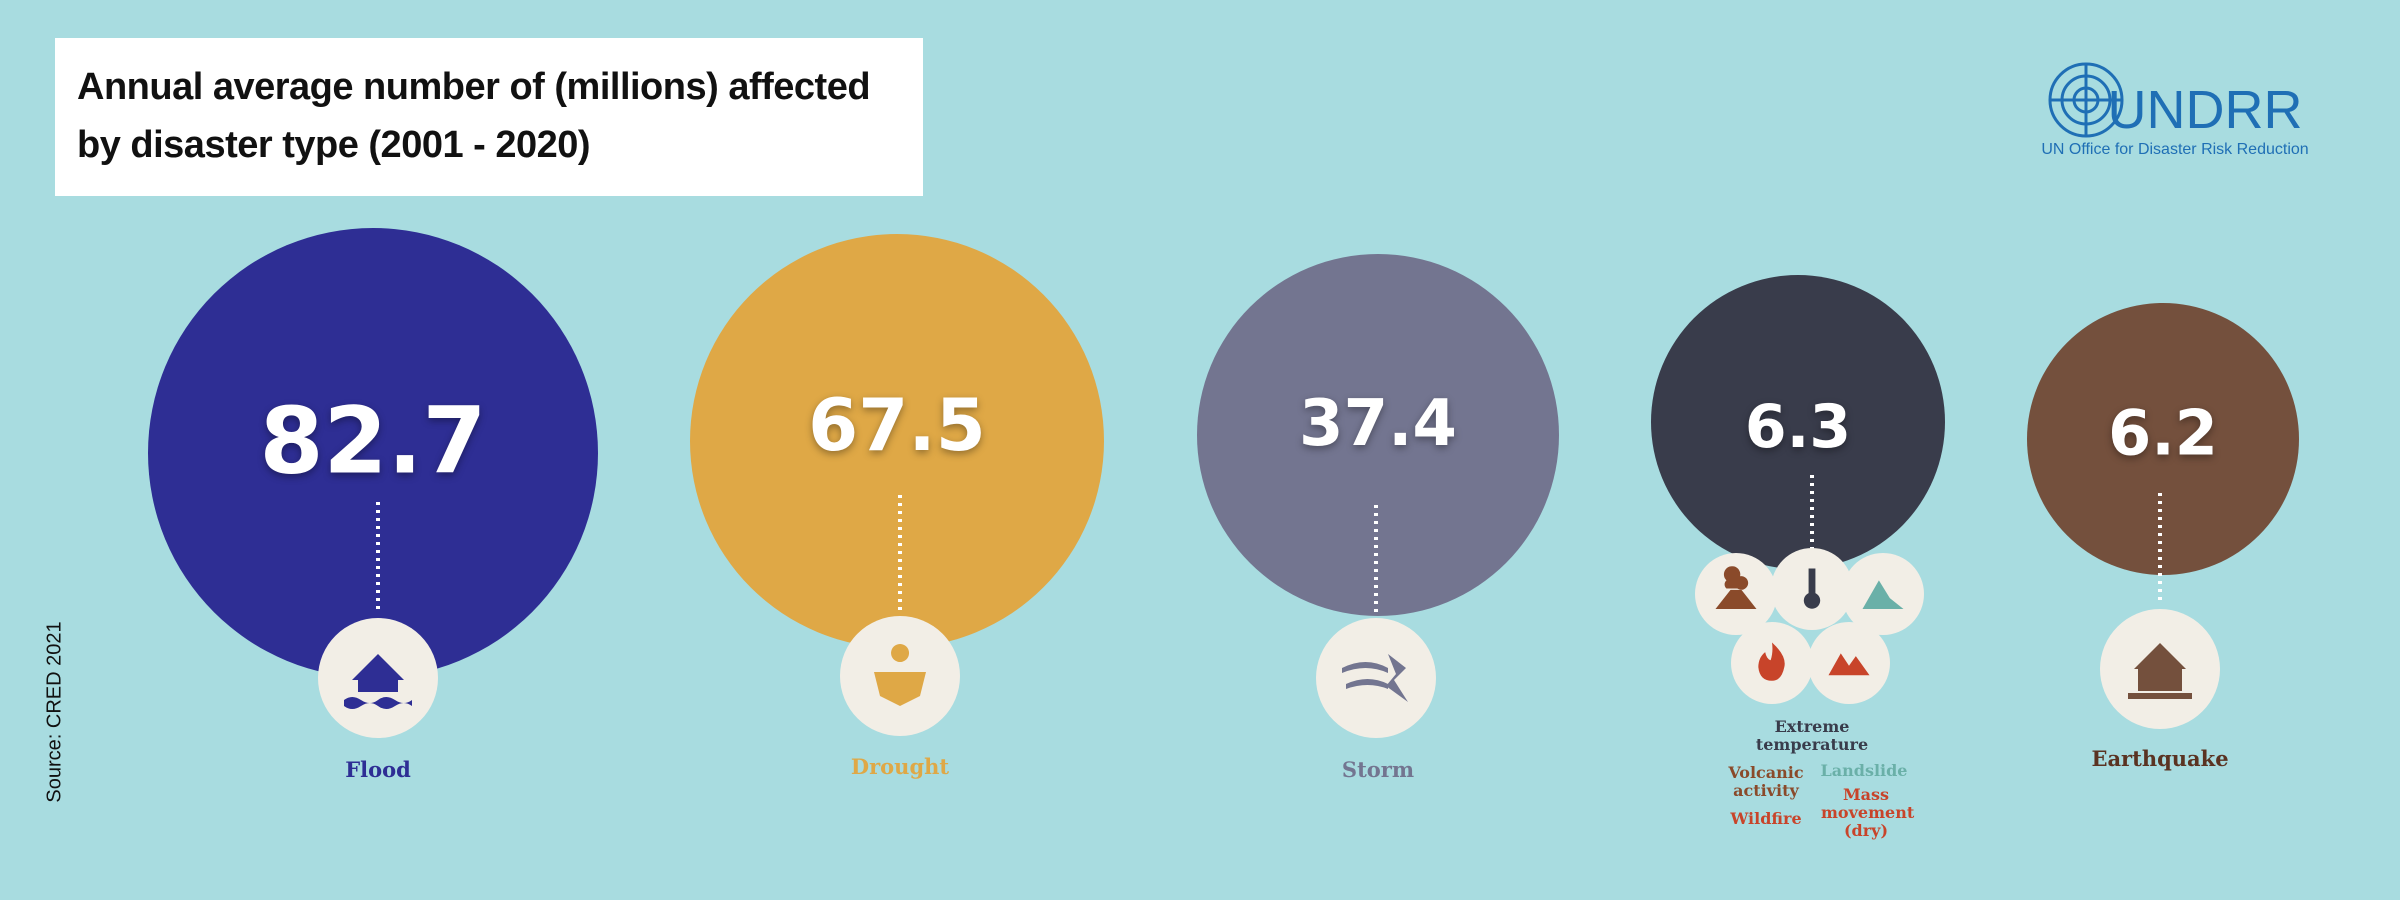 The image size is (2400, 900). Describe the element at coordinates (2163, 433) in the screenshot. I see `value-label: 6.2` at that location.